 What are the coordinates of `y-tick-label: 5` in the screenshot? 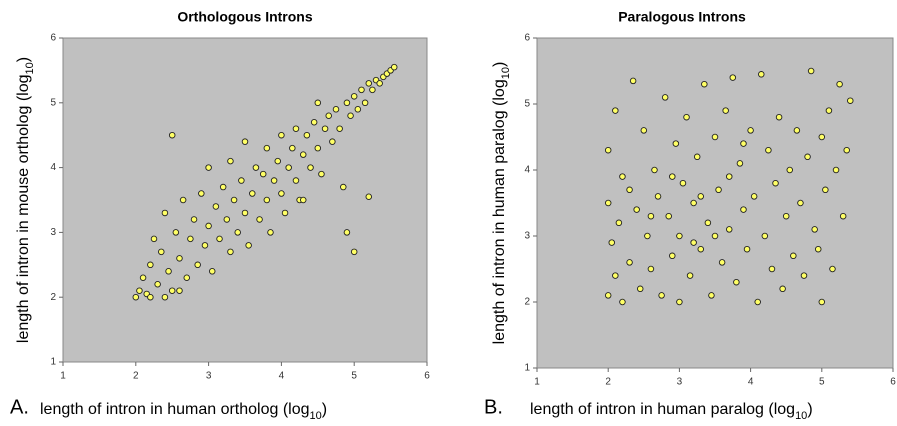 It's located at (53, 102).